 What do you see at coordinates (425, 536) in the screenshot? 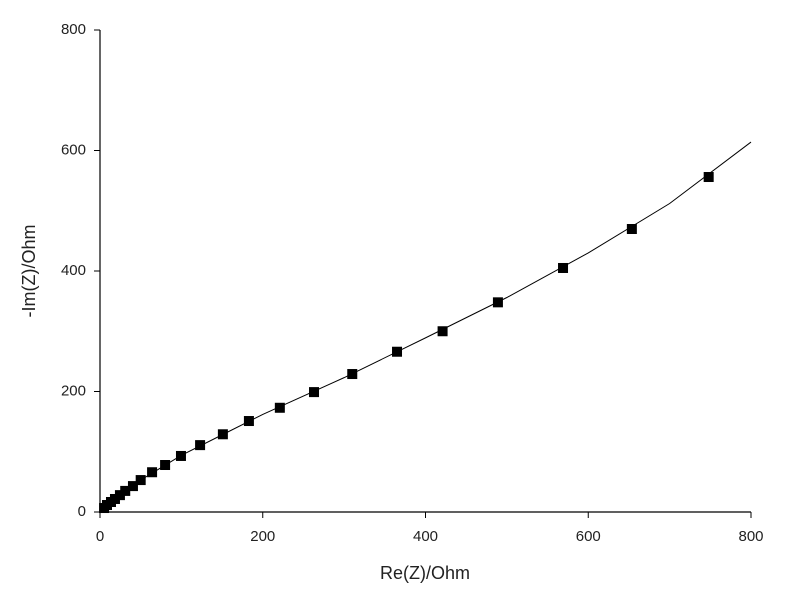
I see `x-tick-label: 400` at bounding box center [425, 536].